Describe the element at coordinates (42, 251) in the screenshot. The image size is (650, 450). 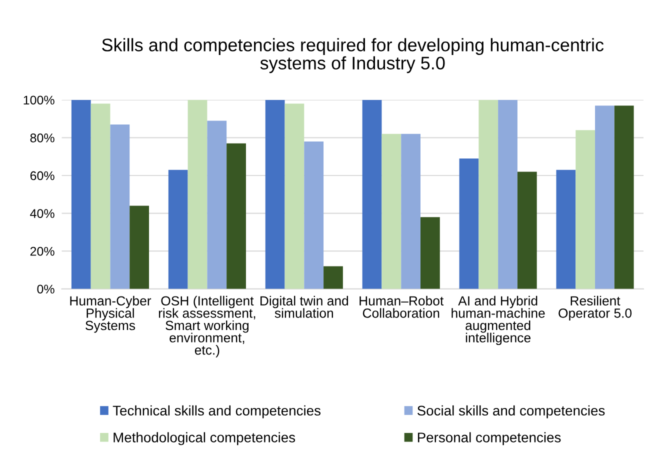
I see `y-tick-label: 20%` at that location.